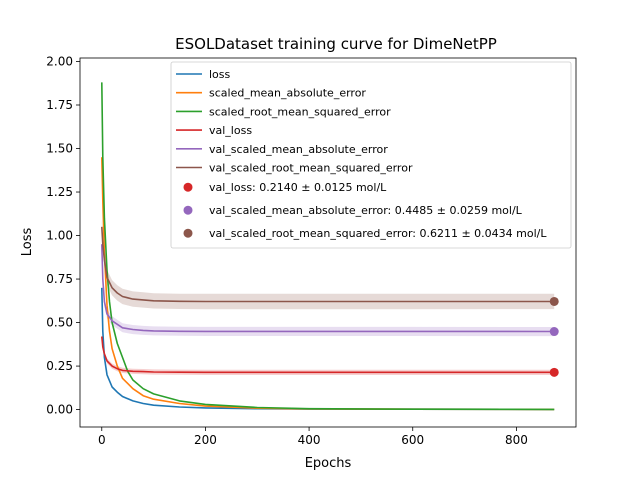 The height and width of the screenshot is (480, 640). Describe the element at coordinates (205, 440) in the screenshot. I see `x-tick-label: 200` at that location.